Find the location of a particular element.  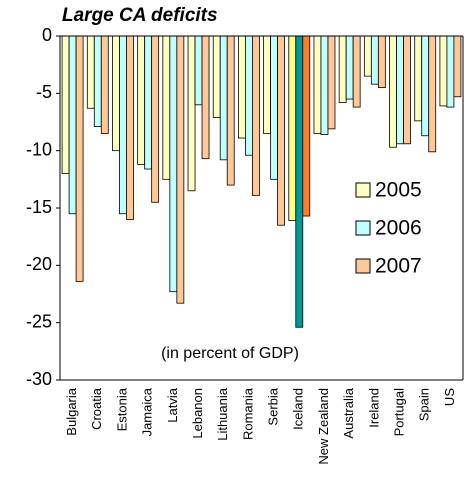

x-tick-label: Iceland is located at coordinates (298, 409).